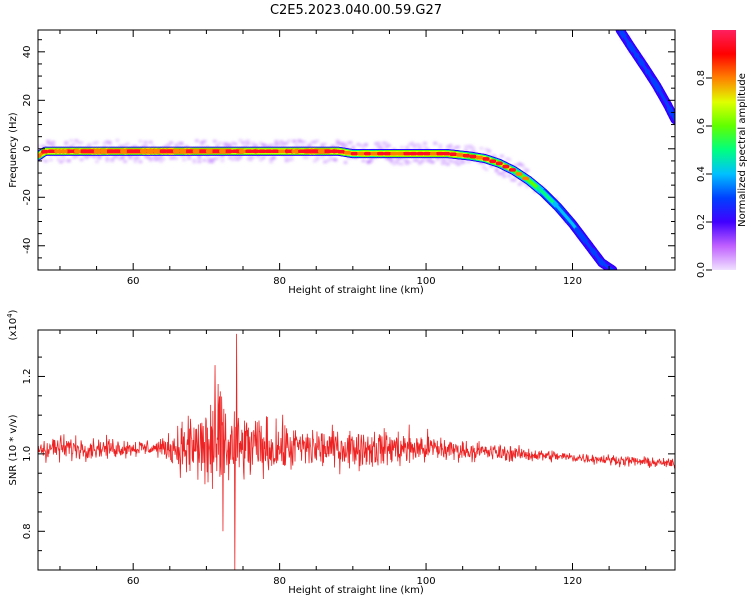 This screenshot has height=600, width=750. Describe the element at coordinates (426, 281) in the screenshot. I see `spectrogram-x-tick-label: 100` at that location.